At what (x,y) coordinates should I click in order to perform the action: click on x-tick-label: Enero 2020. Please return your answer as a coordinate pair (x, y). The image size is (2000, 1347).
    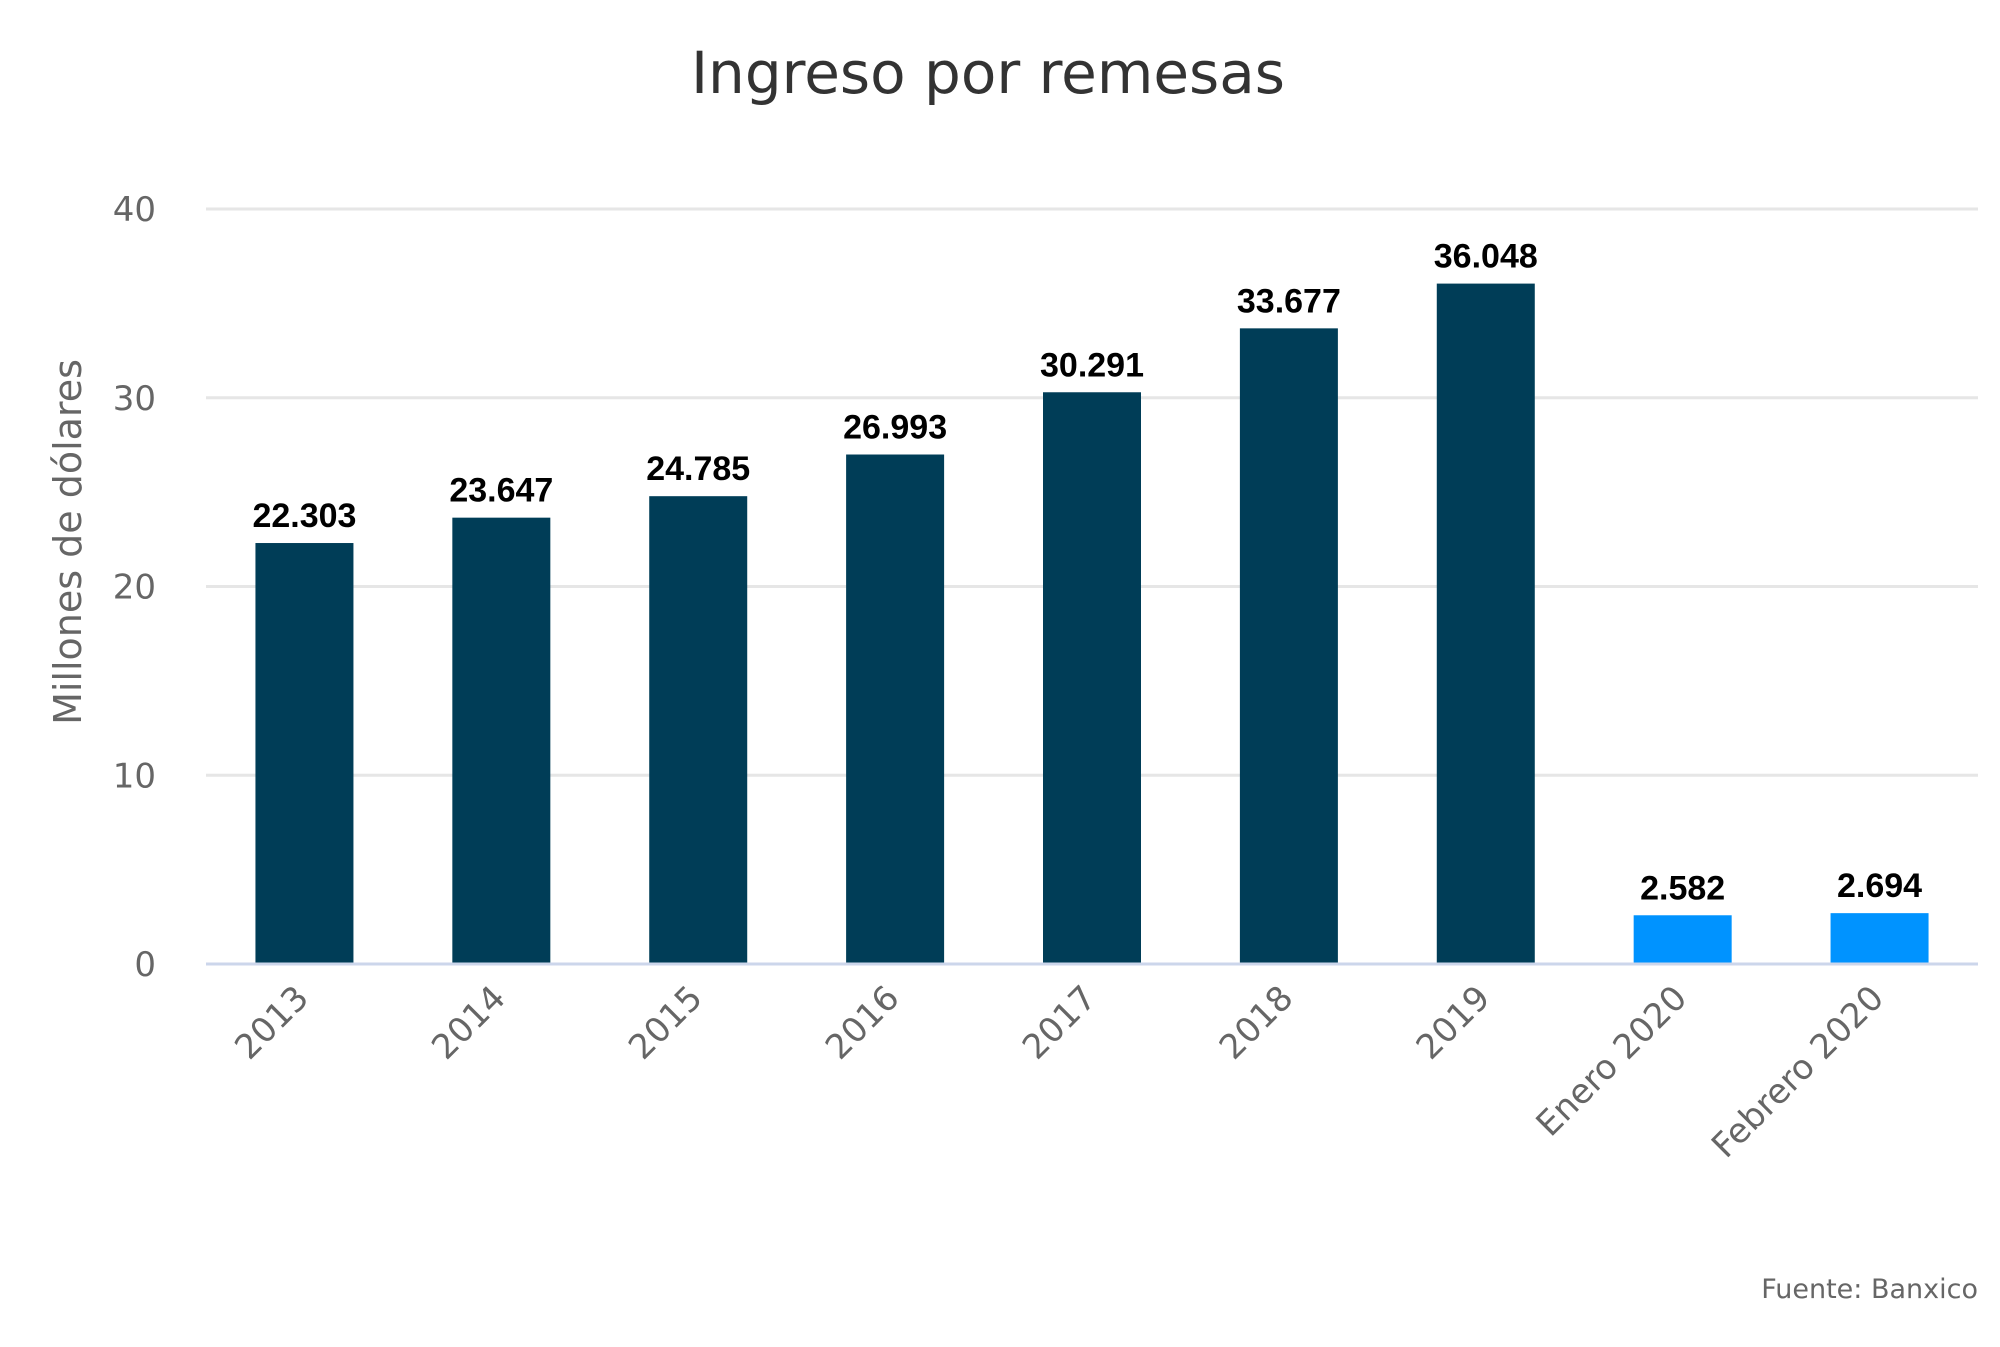
    Looking at the image, I should click on (1612, 1061).